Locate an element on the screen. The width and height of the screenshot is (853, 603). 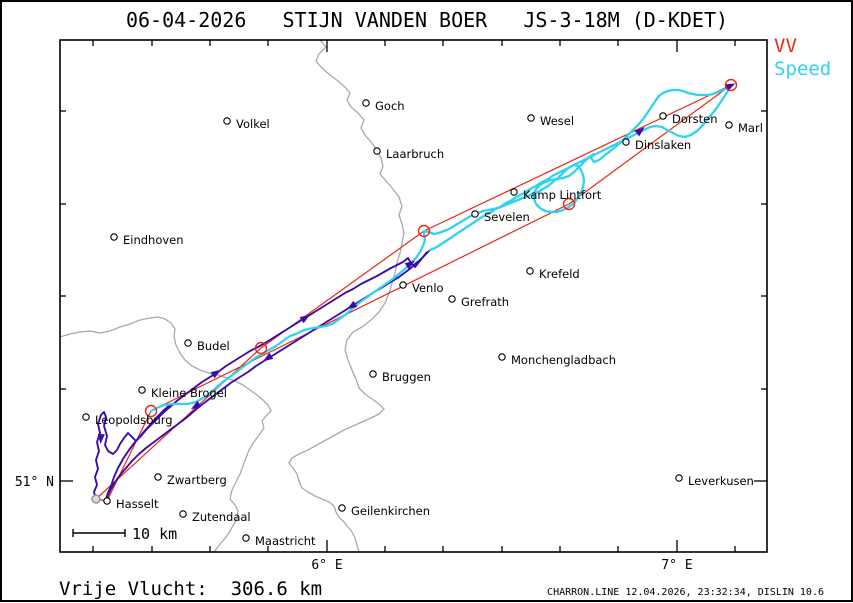
city-label: Krefeld is located at coordinates (559, 274).